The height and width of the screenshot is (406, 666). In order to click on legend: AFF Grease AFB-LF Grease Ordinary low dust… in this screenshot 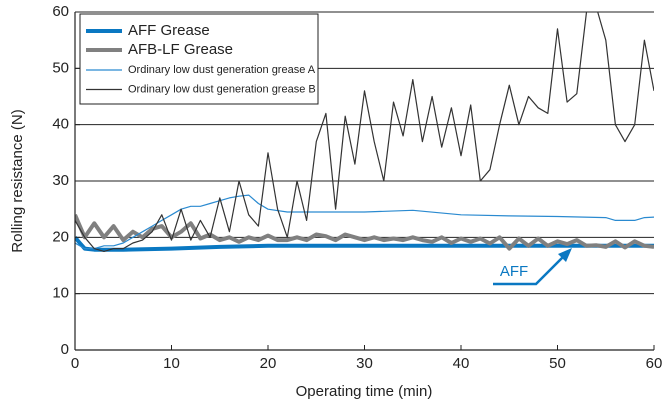, I will do `click(199, 59)`.